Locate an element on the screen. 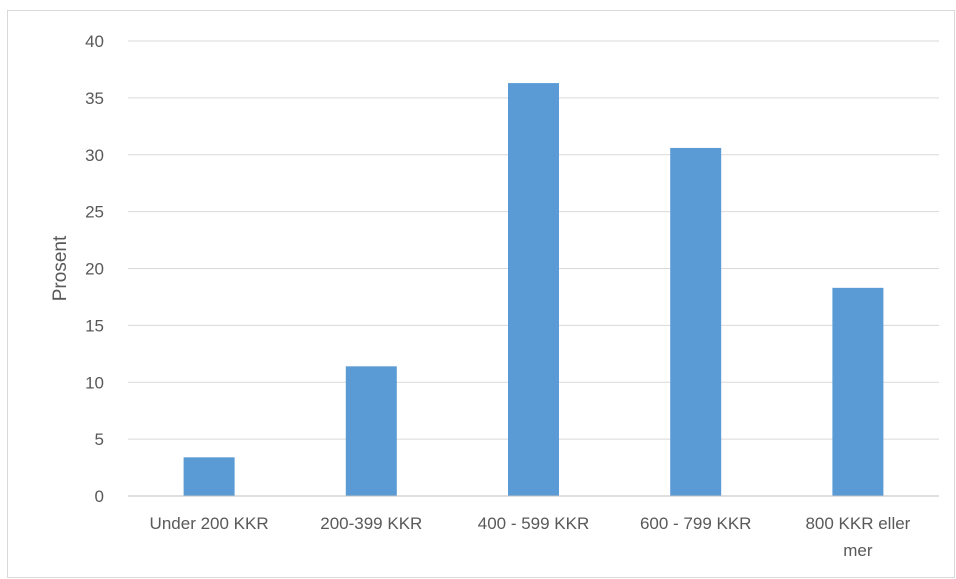  y-tick-label: 30 is located at coordinates (94, 155).